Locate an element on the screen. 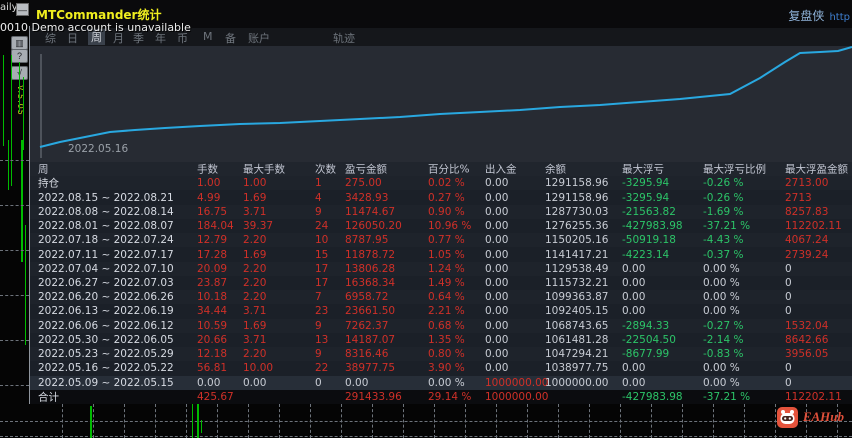  cell-value: -4.43 % is located at coordinates (723, 240).